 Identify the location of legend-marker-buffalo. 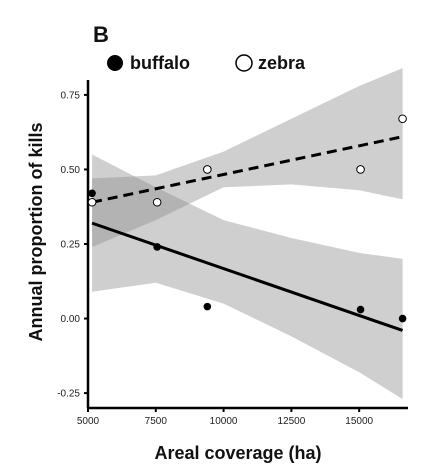
(115, 63).